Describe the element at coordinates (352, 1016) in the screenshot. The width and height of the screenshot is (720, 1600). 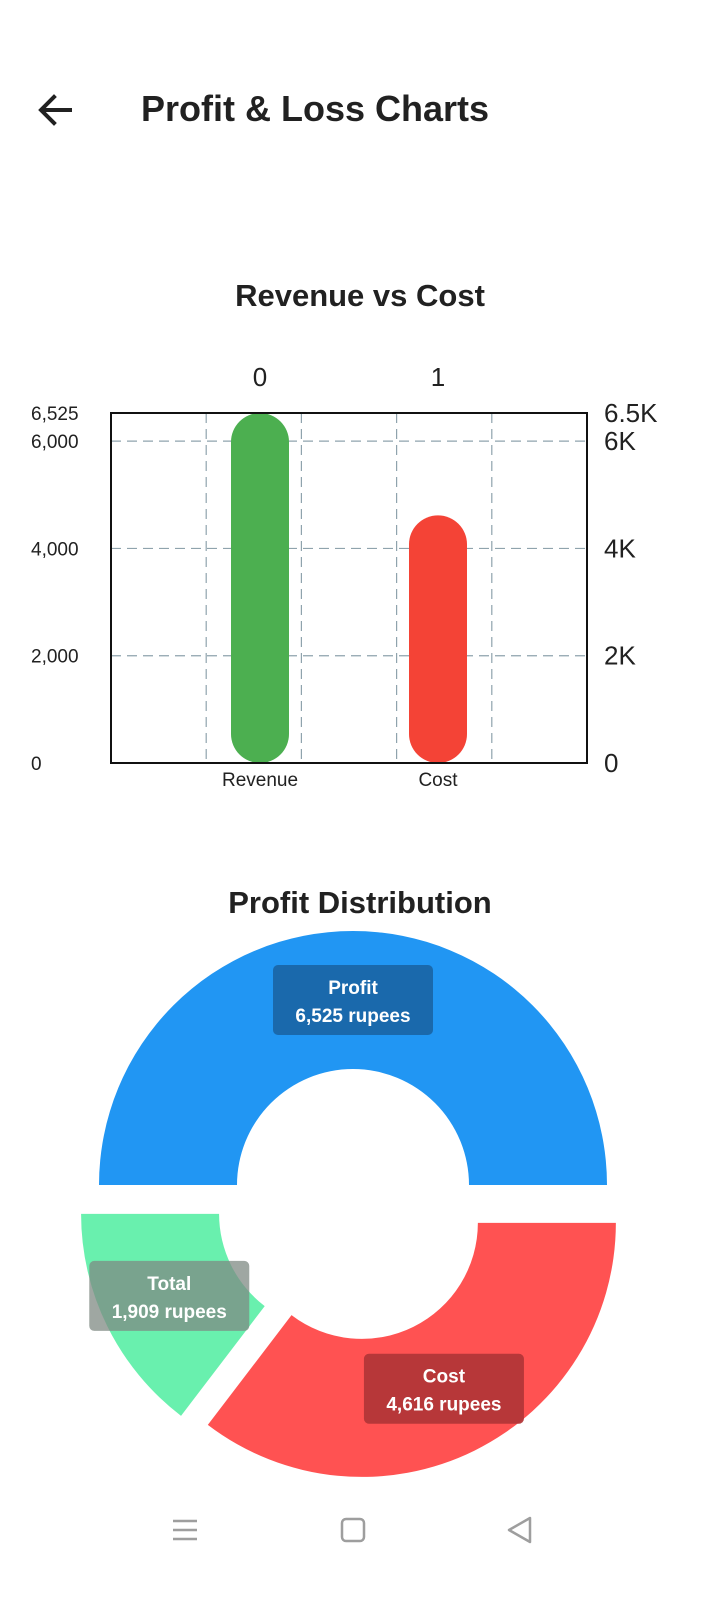
I see `slice-label-value: 6,525 rupees` at that location.